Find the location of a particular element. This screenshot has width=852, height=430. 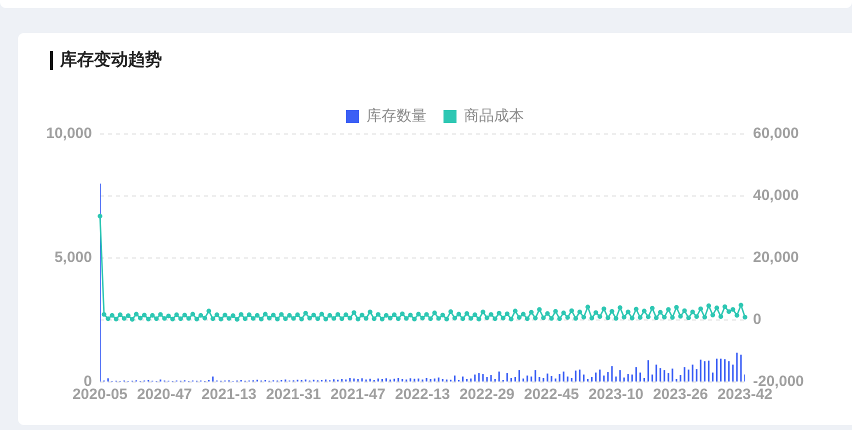

x-tick-label: 2023-26 is located at coordinates (680, 395).